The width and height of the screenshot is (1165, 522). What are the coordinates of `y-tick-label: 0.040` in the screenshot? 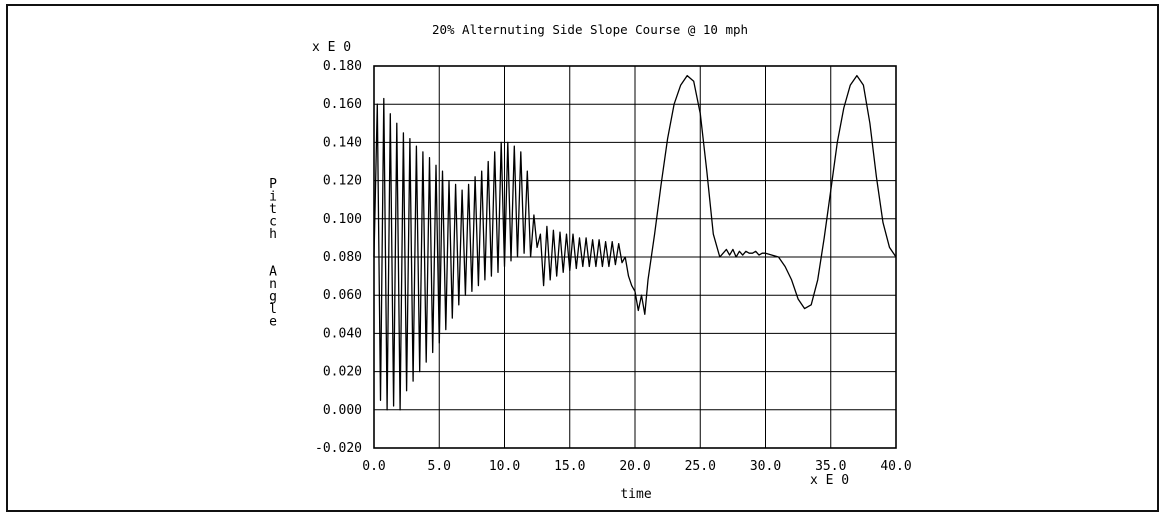 It's located at (342, 333).